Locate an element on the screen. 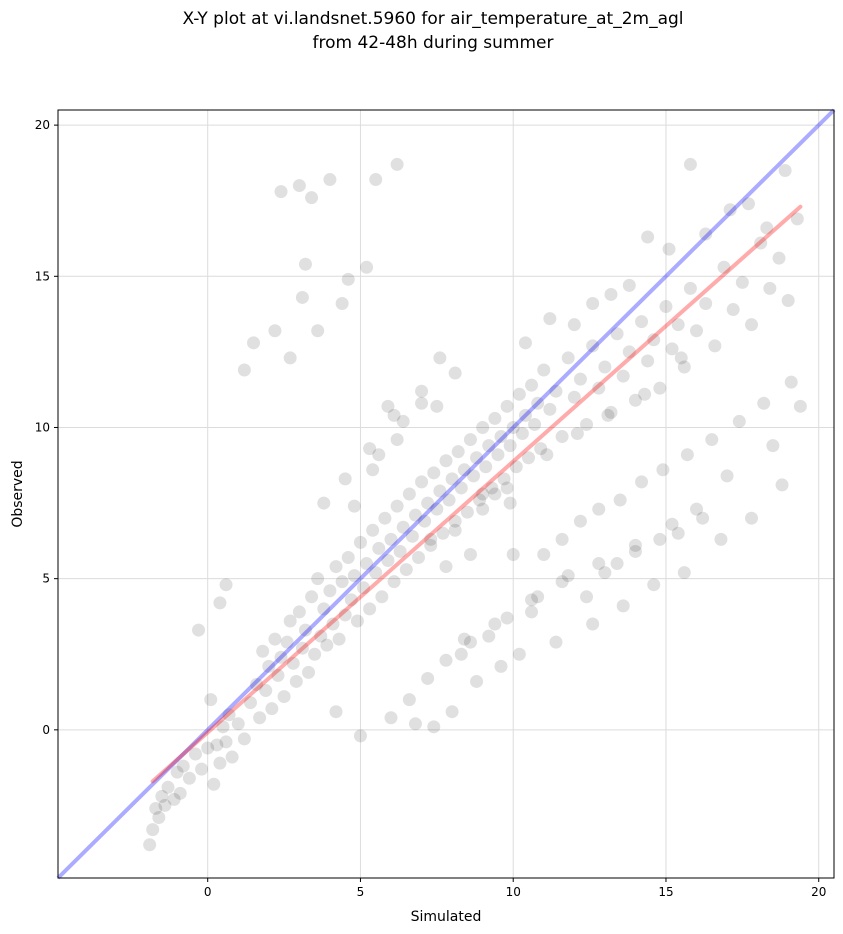  x-axis-label: Simulated is located at coordinates (446, 917).